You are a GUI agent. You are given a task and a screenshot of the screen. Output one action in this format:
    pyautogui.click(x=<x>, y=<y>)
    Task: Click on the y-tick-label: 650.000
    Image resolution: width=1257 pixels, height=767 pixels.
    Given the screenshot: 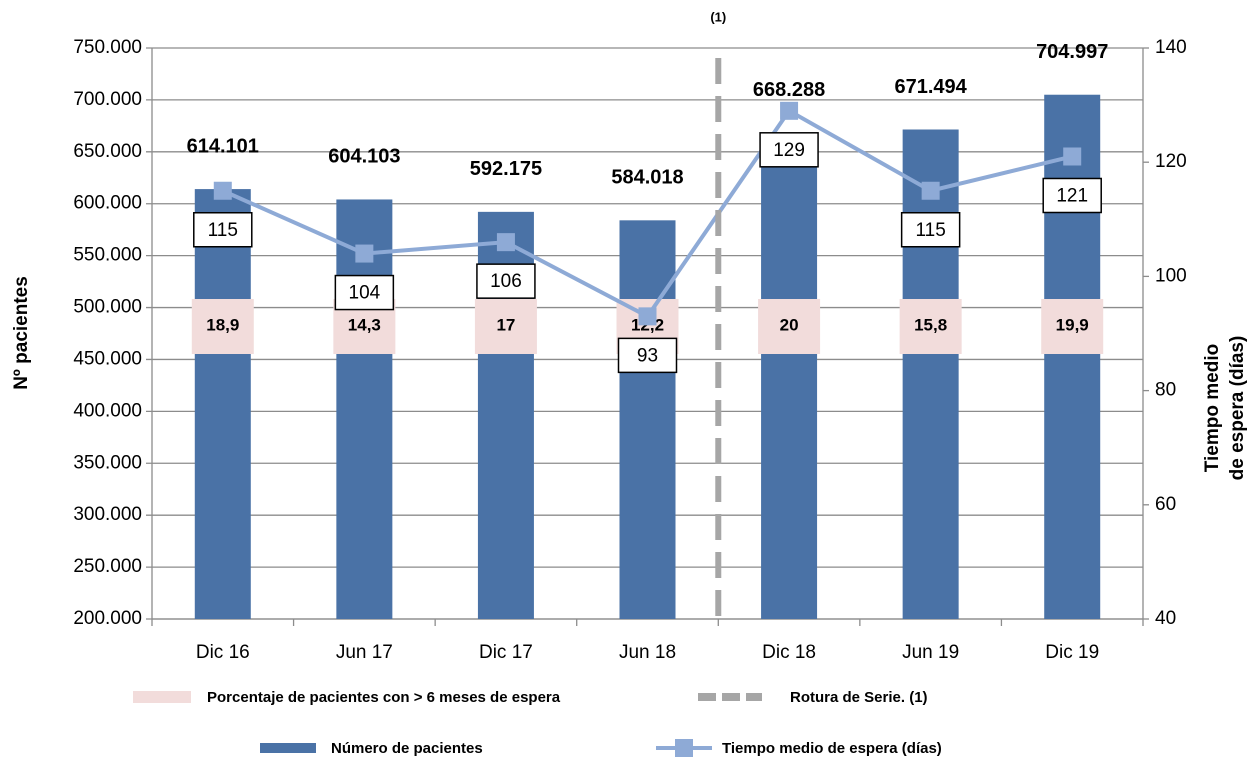 What is the action you would take?
    pyautogui.click(x=107, y=151)
    